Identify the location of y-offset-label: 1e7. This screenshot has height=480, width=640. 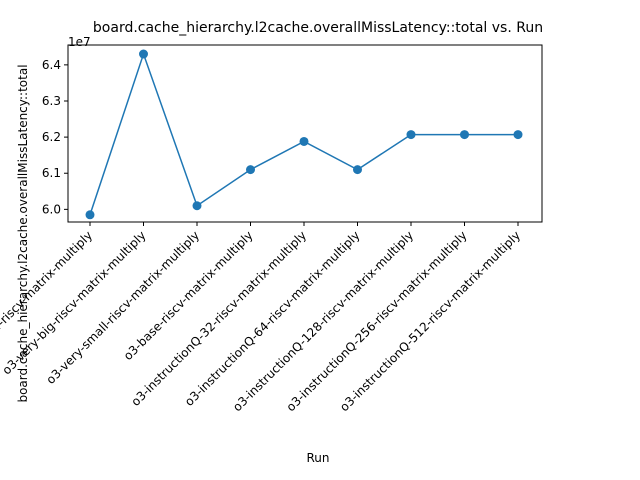
(79, 42).